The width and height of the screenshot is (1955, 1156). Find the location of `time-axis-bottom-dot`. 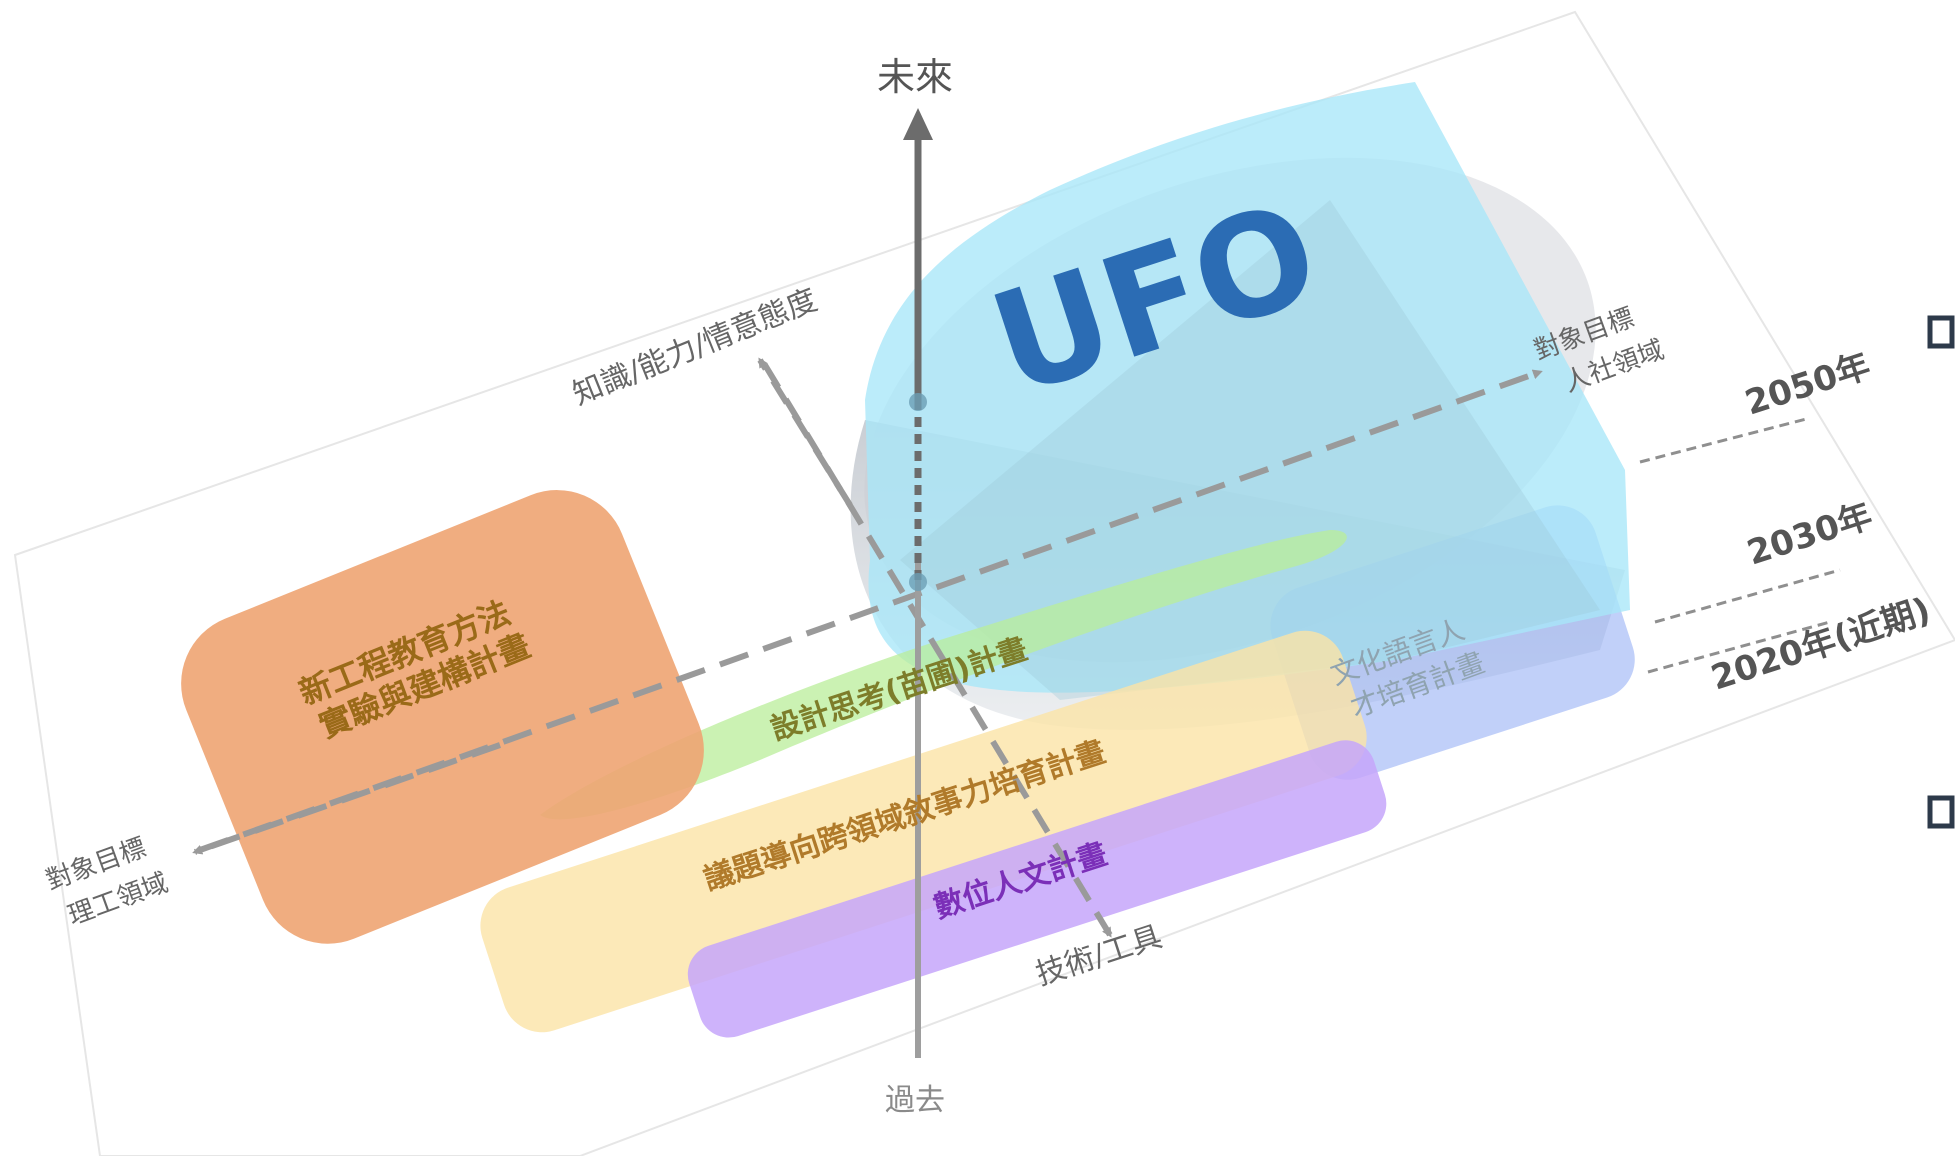

time-axis-bottom-dot is located at coordinates (918, 582).